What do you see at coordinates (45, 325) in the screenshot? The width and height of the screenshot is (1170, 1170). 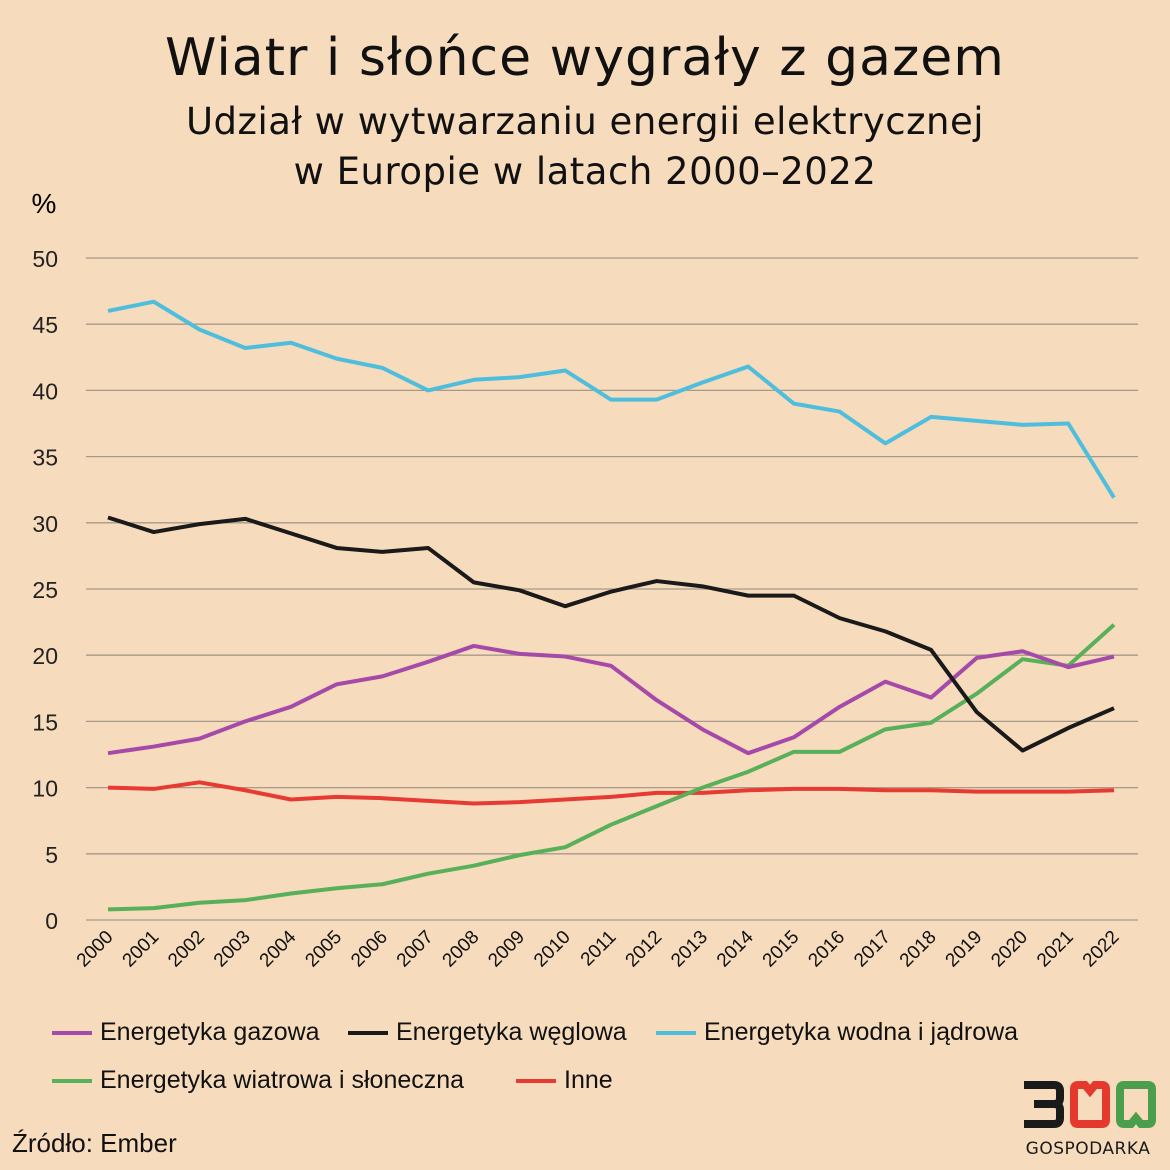 I see `y-tick-label: 45` at bounding box center [45, 325].